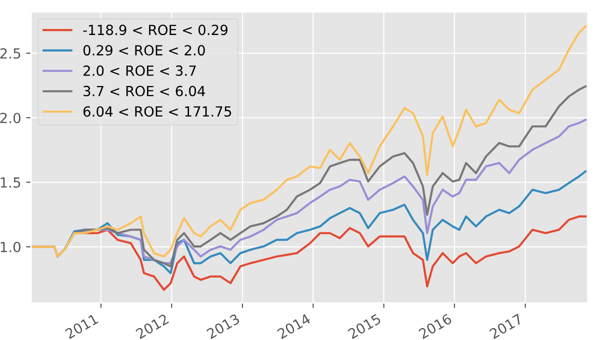 This screenshot has width=598, height=340. I want to click on y-tick-label: 1.5, so click(10, 182).